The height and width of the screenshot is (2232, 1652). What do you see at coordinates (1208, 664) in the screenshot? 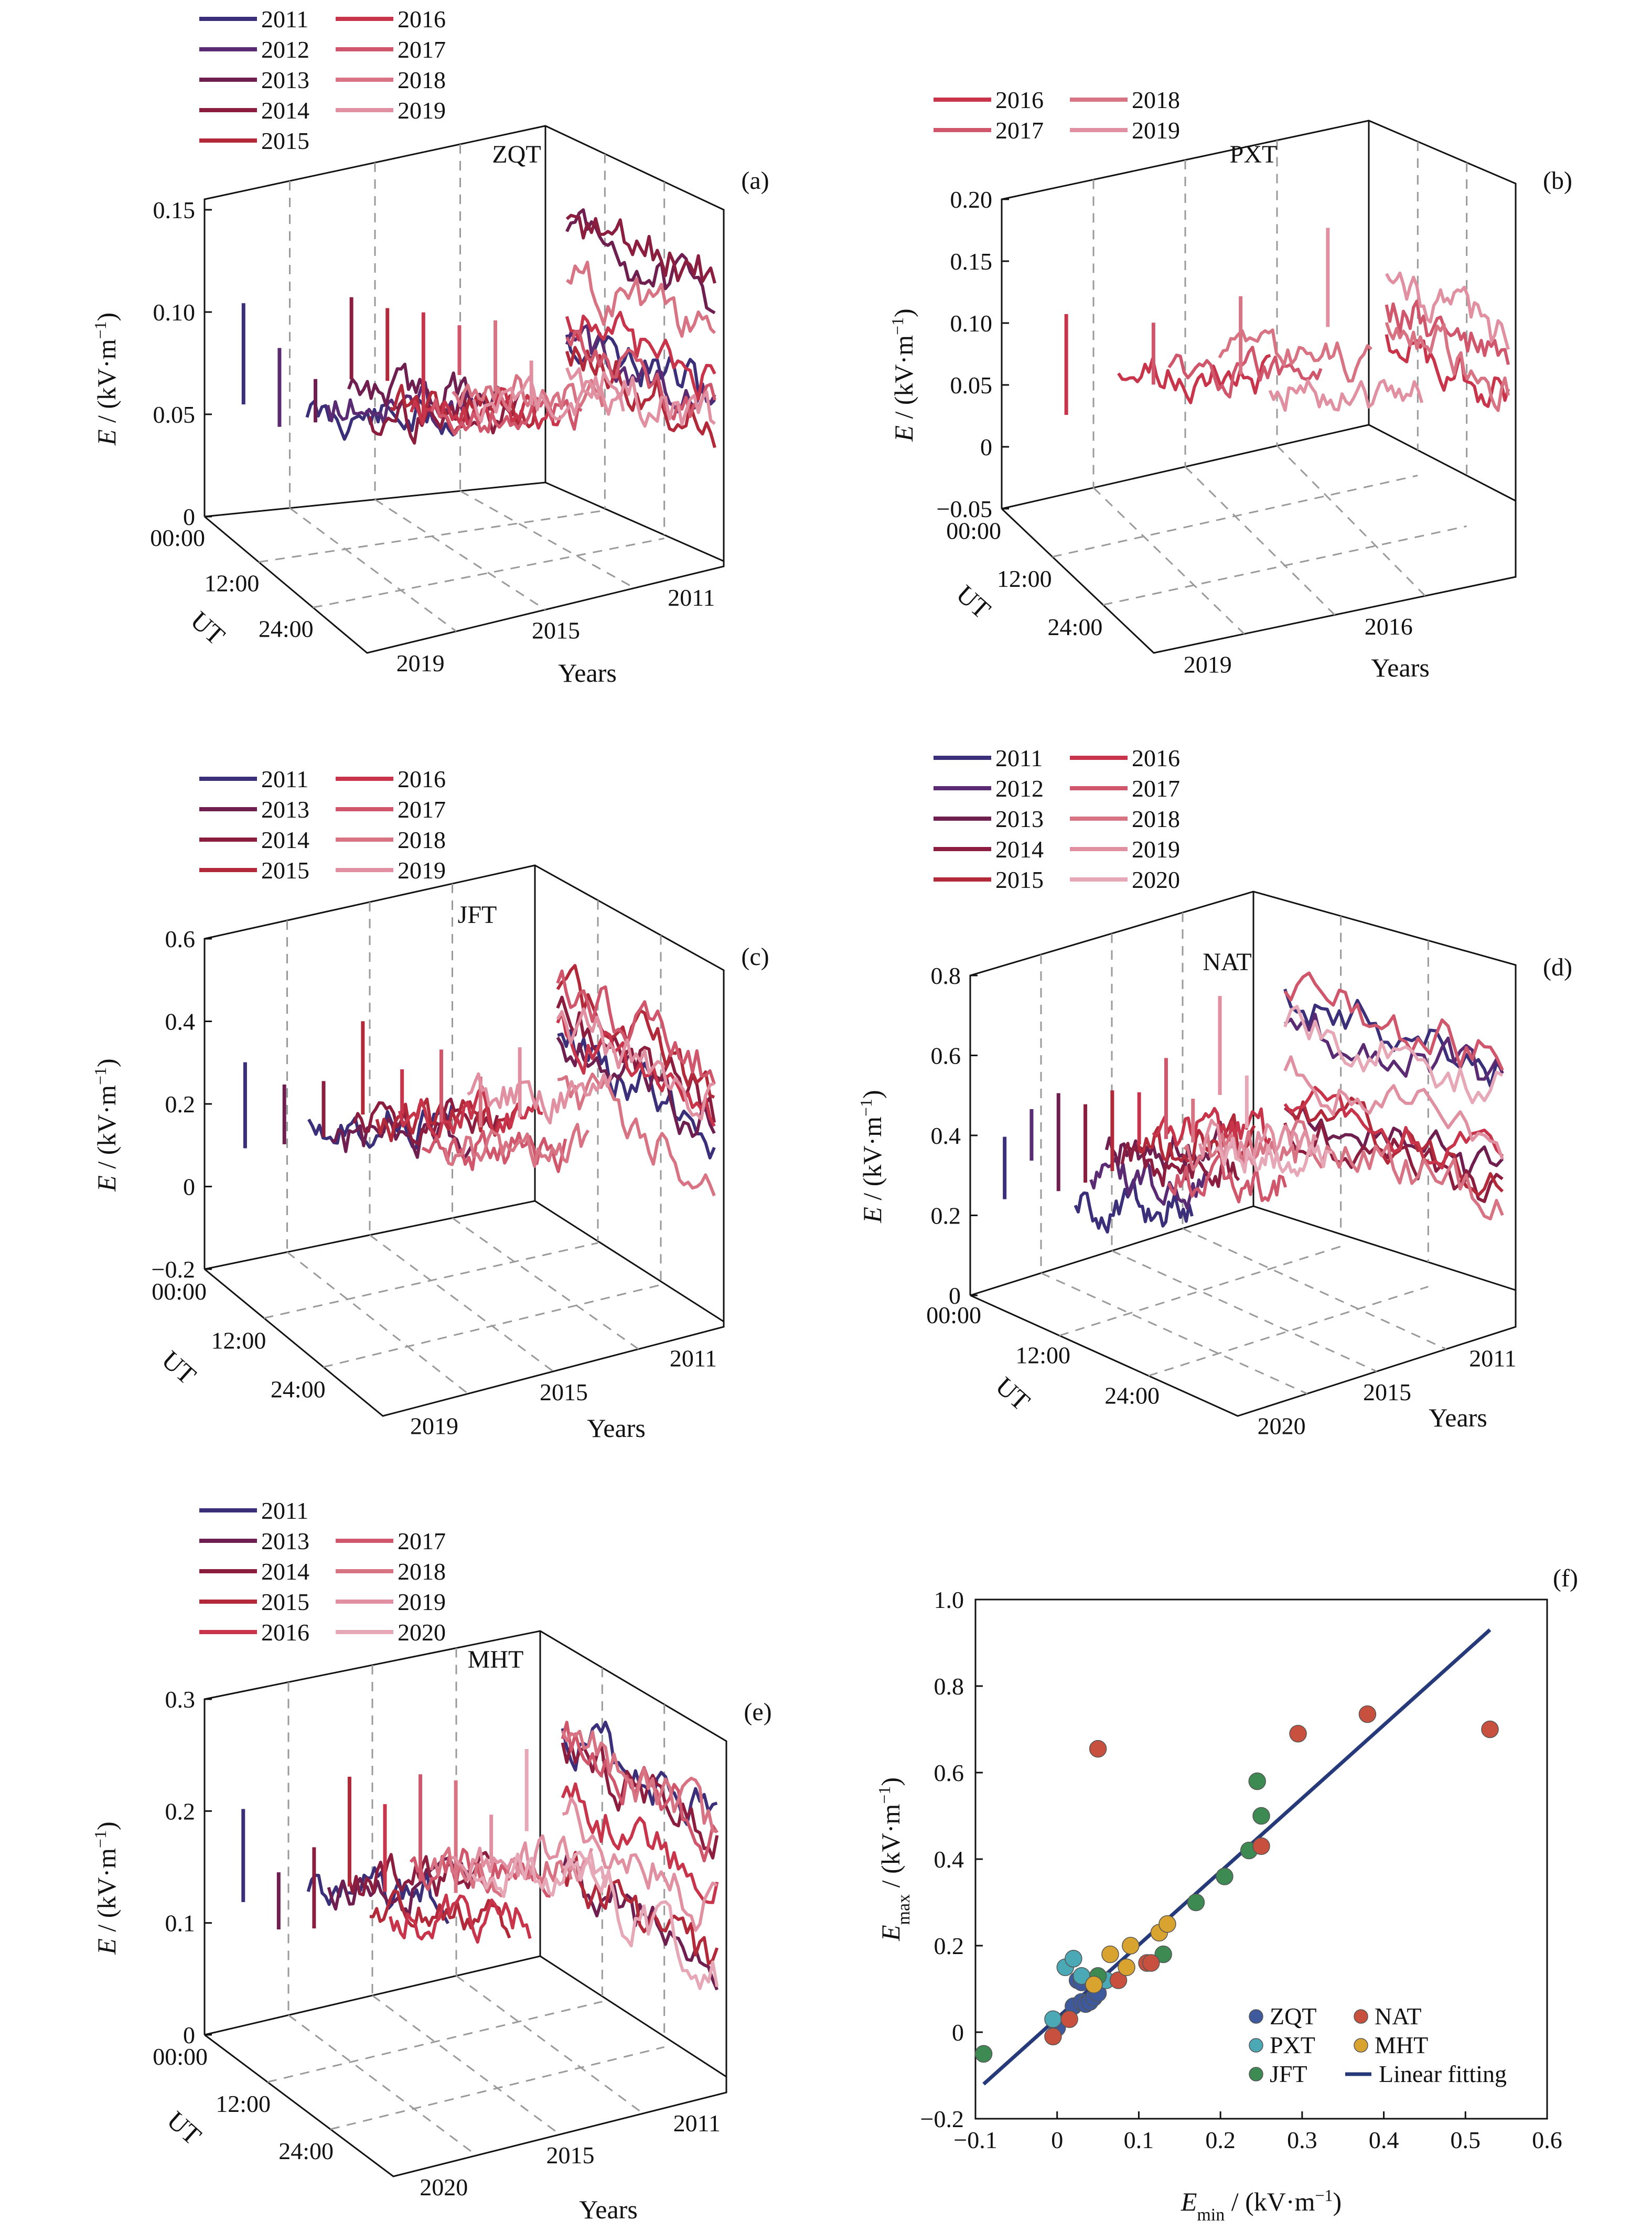
I see `year-tick-label: 2019` at bounding box center [1208, 664].